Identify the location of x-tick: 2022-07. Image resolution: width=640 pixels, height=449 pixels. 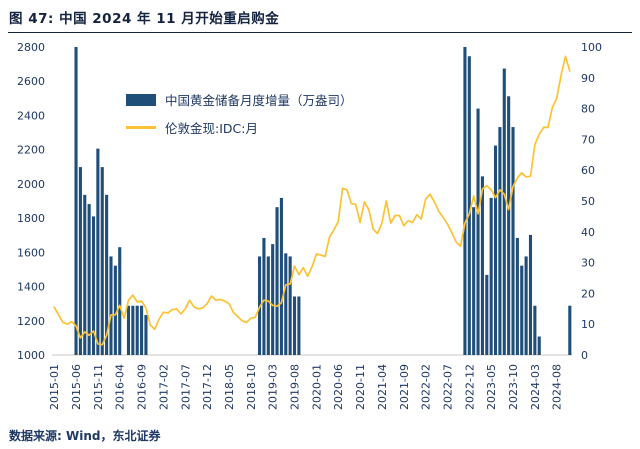
(447, 387).